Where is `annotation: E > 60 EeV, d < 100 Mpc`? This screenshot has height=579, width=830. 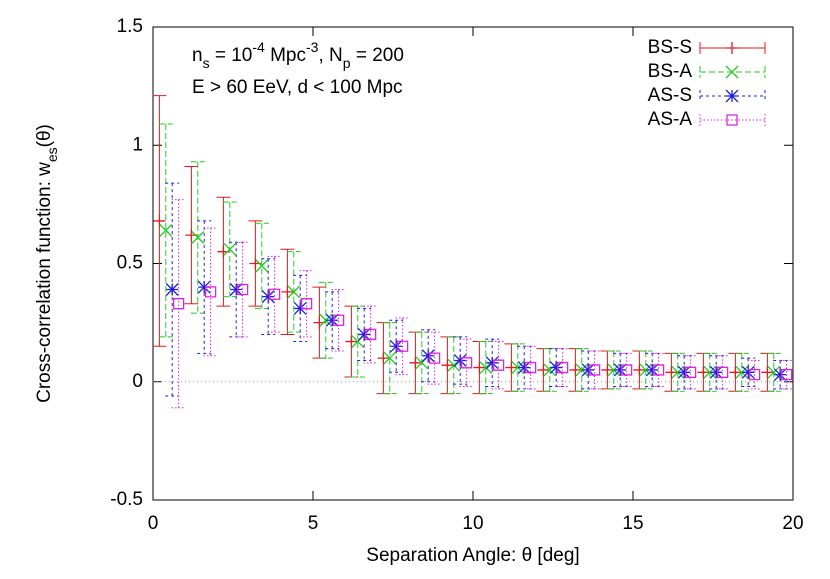 annotation: E > 60 EeV, d < 100 Mpc is located at coordinates (297, 87).